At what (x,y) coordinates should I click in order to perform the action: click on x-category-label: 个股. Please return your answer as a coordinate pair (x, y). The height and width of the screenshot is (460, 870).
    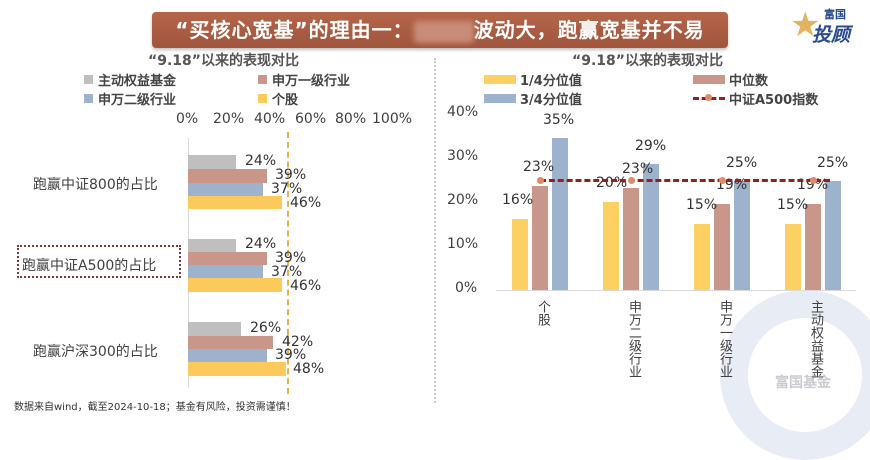
    Looking at the image, I should click on (542, 313).